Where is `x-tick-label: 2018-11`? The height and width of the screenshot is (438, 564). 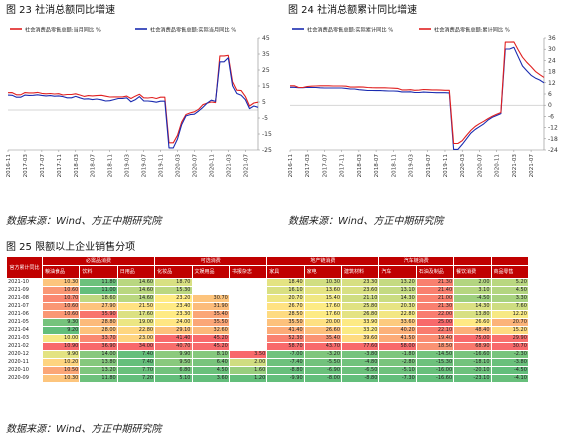
x-tick-label: 2018-11 is located at coordinates (394, 166).